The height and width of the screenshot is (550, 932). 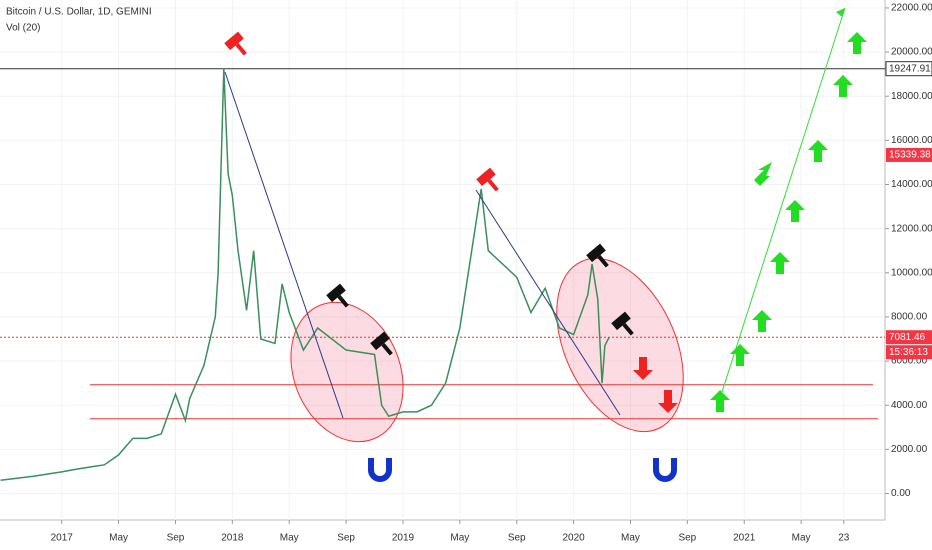 What do you see at coordinates (911, 228) in the screenshot?
I see `y-tick-label: 12000.00` at bounding box center [911, 228].